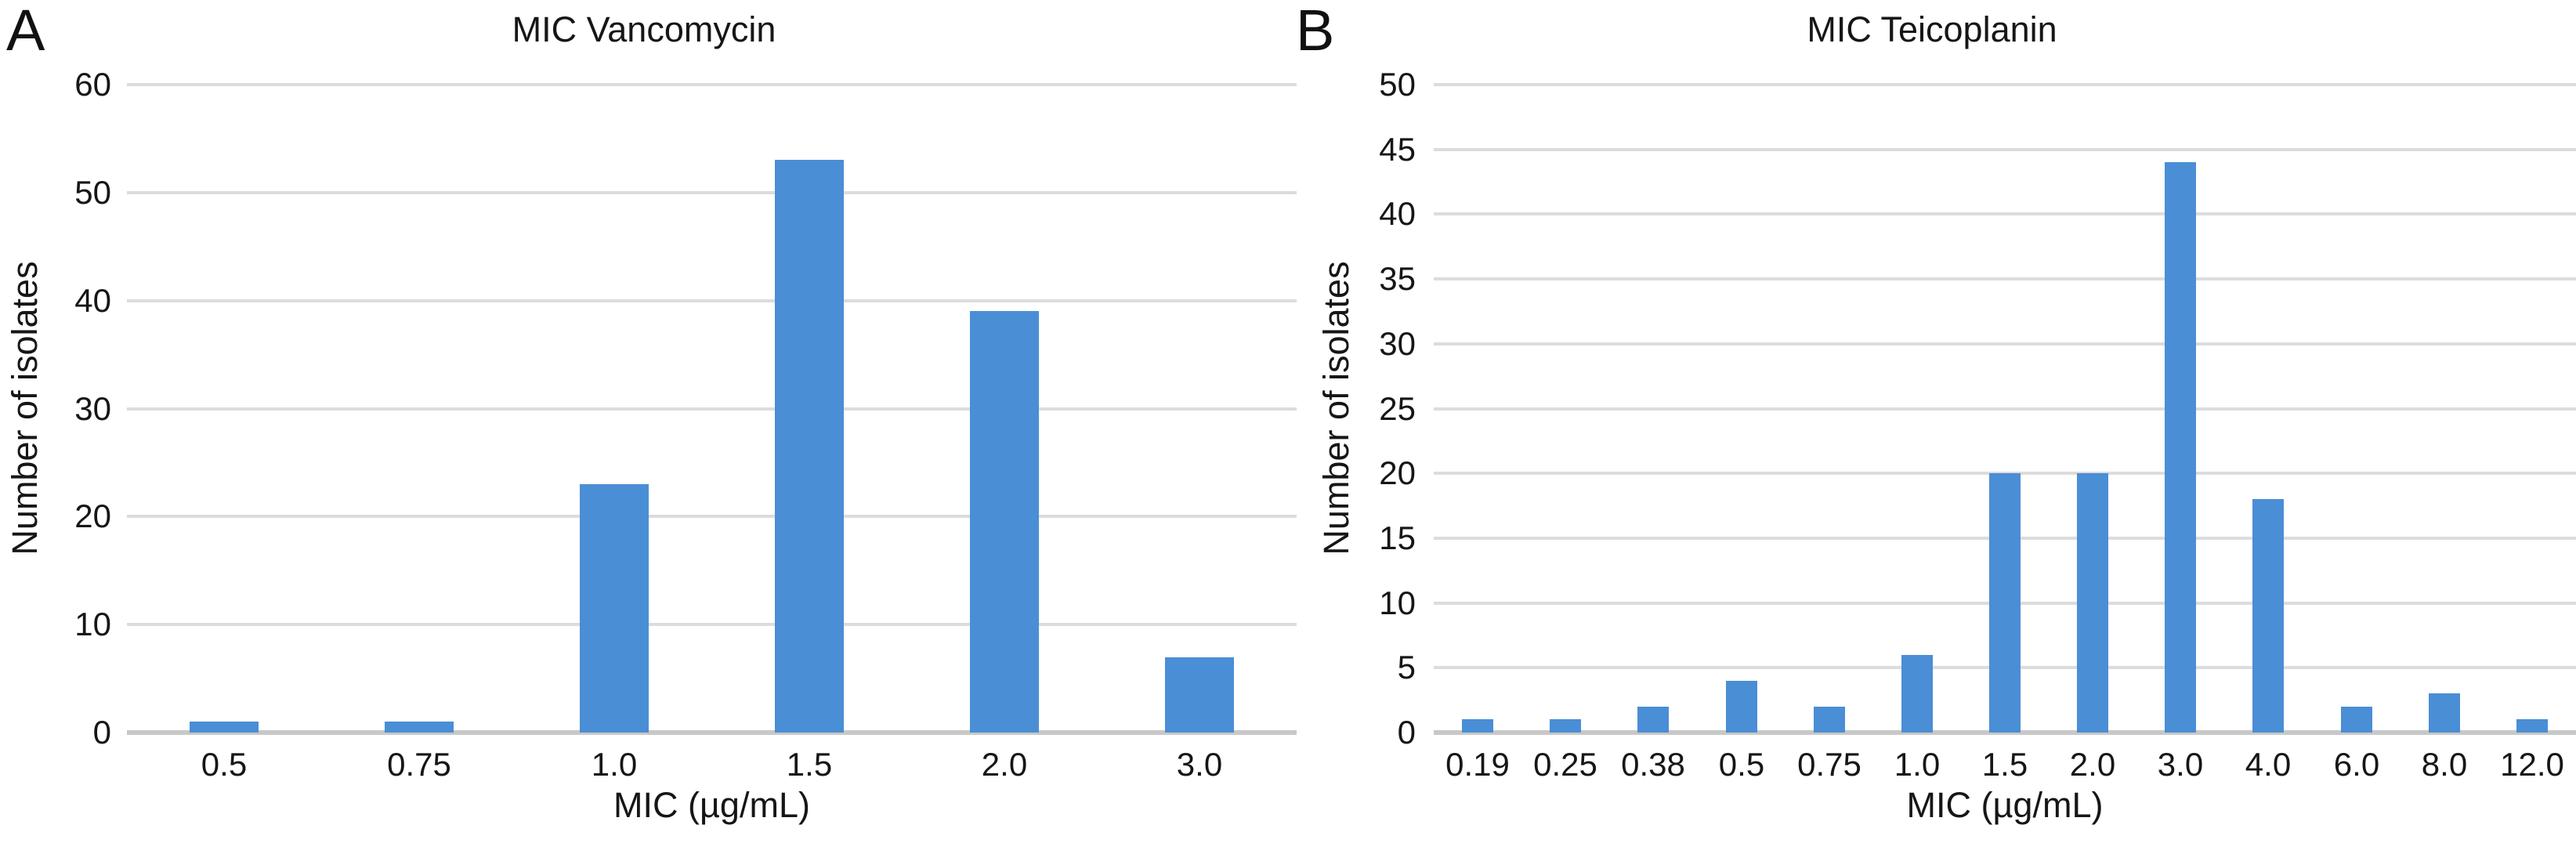  I want to click on x-tick-label: 0.25, so click(1565, 764).